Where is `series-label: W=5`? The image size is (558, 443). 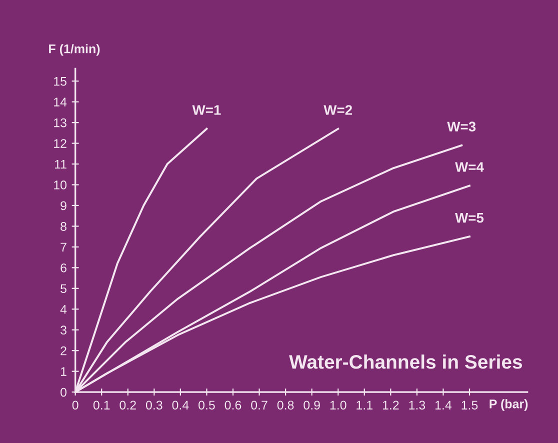
series-label: W=5 is located at coordinates (469, 218).